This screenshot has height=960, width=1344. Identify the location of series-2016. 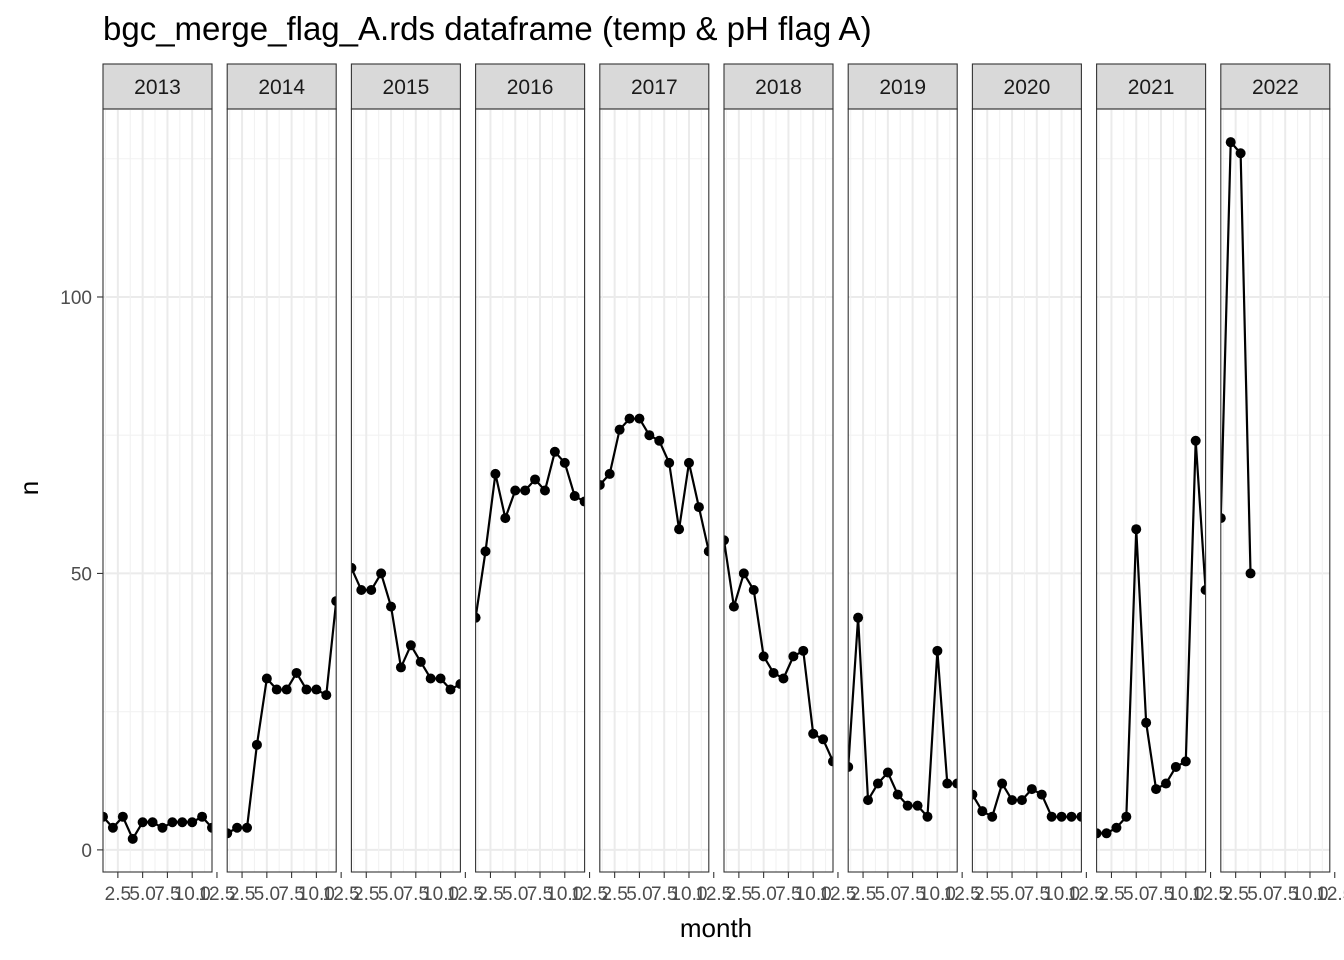
(530, 534).